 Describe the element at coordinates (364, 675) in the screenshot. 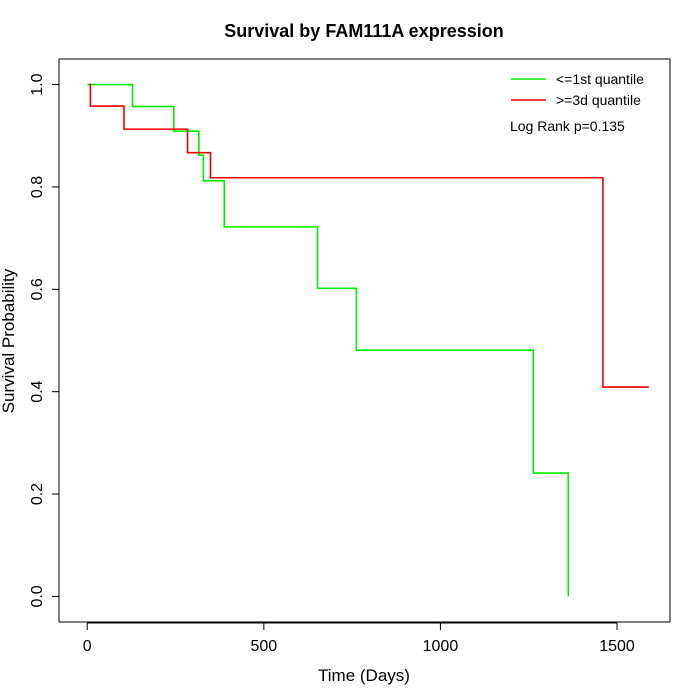

I see `x-axis-label: Time (Days)` at that location.